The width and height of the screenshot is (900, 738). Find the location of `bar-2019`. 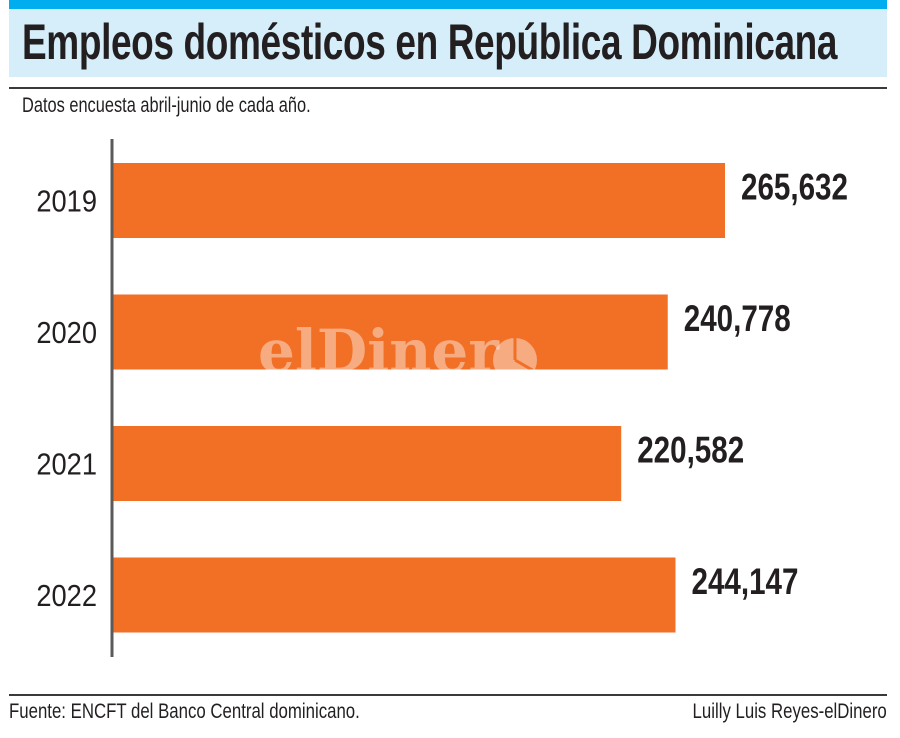

bar-2019 is located at coordinates (419, 200).